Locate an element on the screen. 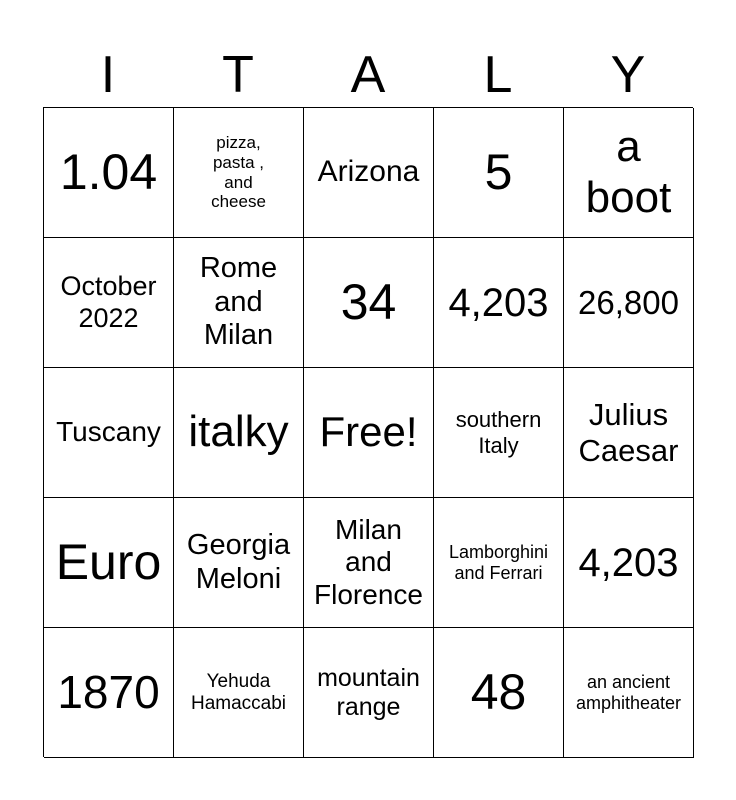  bingo-cell: 34 is located at coordinates (369, 303).